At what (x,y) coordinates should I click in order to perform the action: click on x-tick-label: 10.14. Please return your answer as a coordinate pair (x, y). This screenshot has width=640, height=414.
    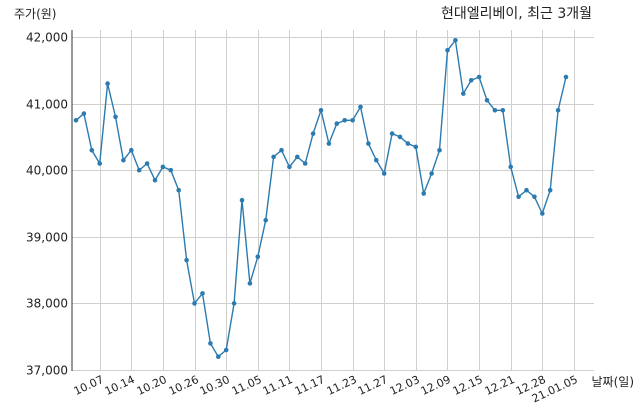
    Looking at the image, I should click on (120, 385).